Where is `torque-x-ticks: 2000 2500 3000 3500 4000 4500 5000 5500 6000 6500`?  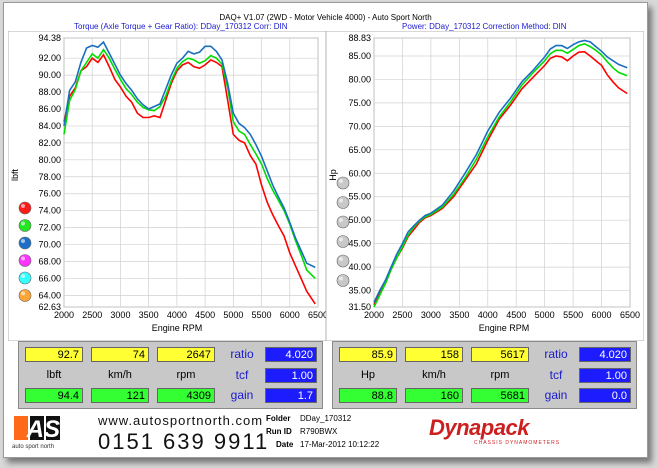 torque-x-ticks: 2000 2500 3000 3500 4000 4500 5000 5500 6000 6500 is located at coordinates (190, 315).